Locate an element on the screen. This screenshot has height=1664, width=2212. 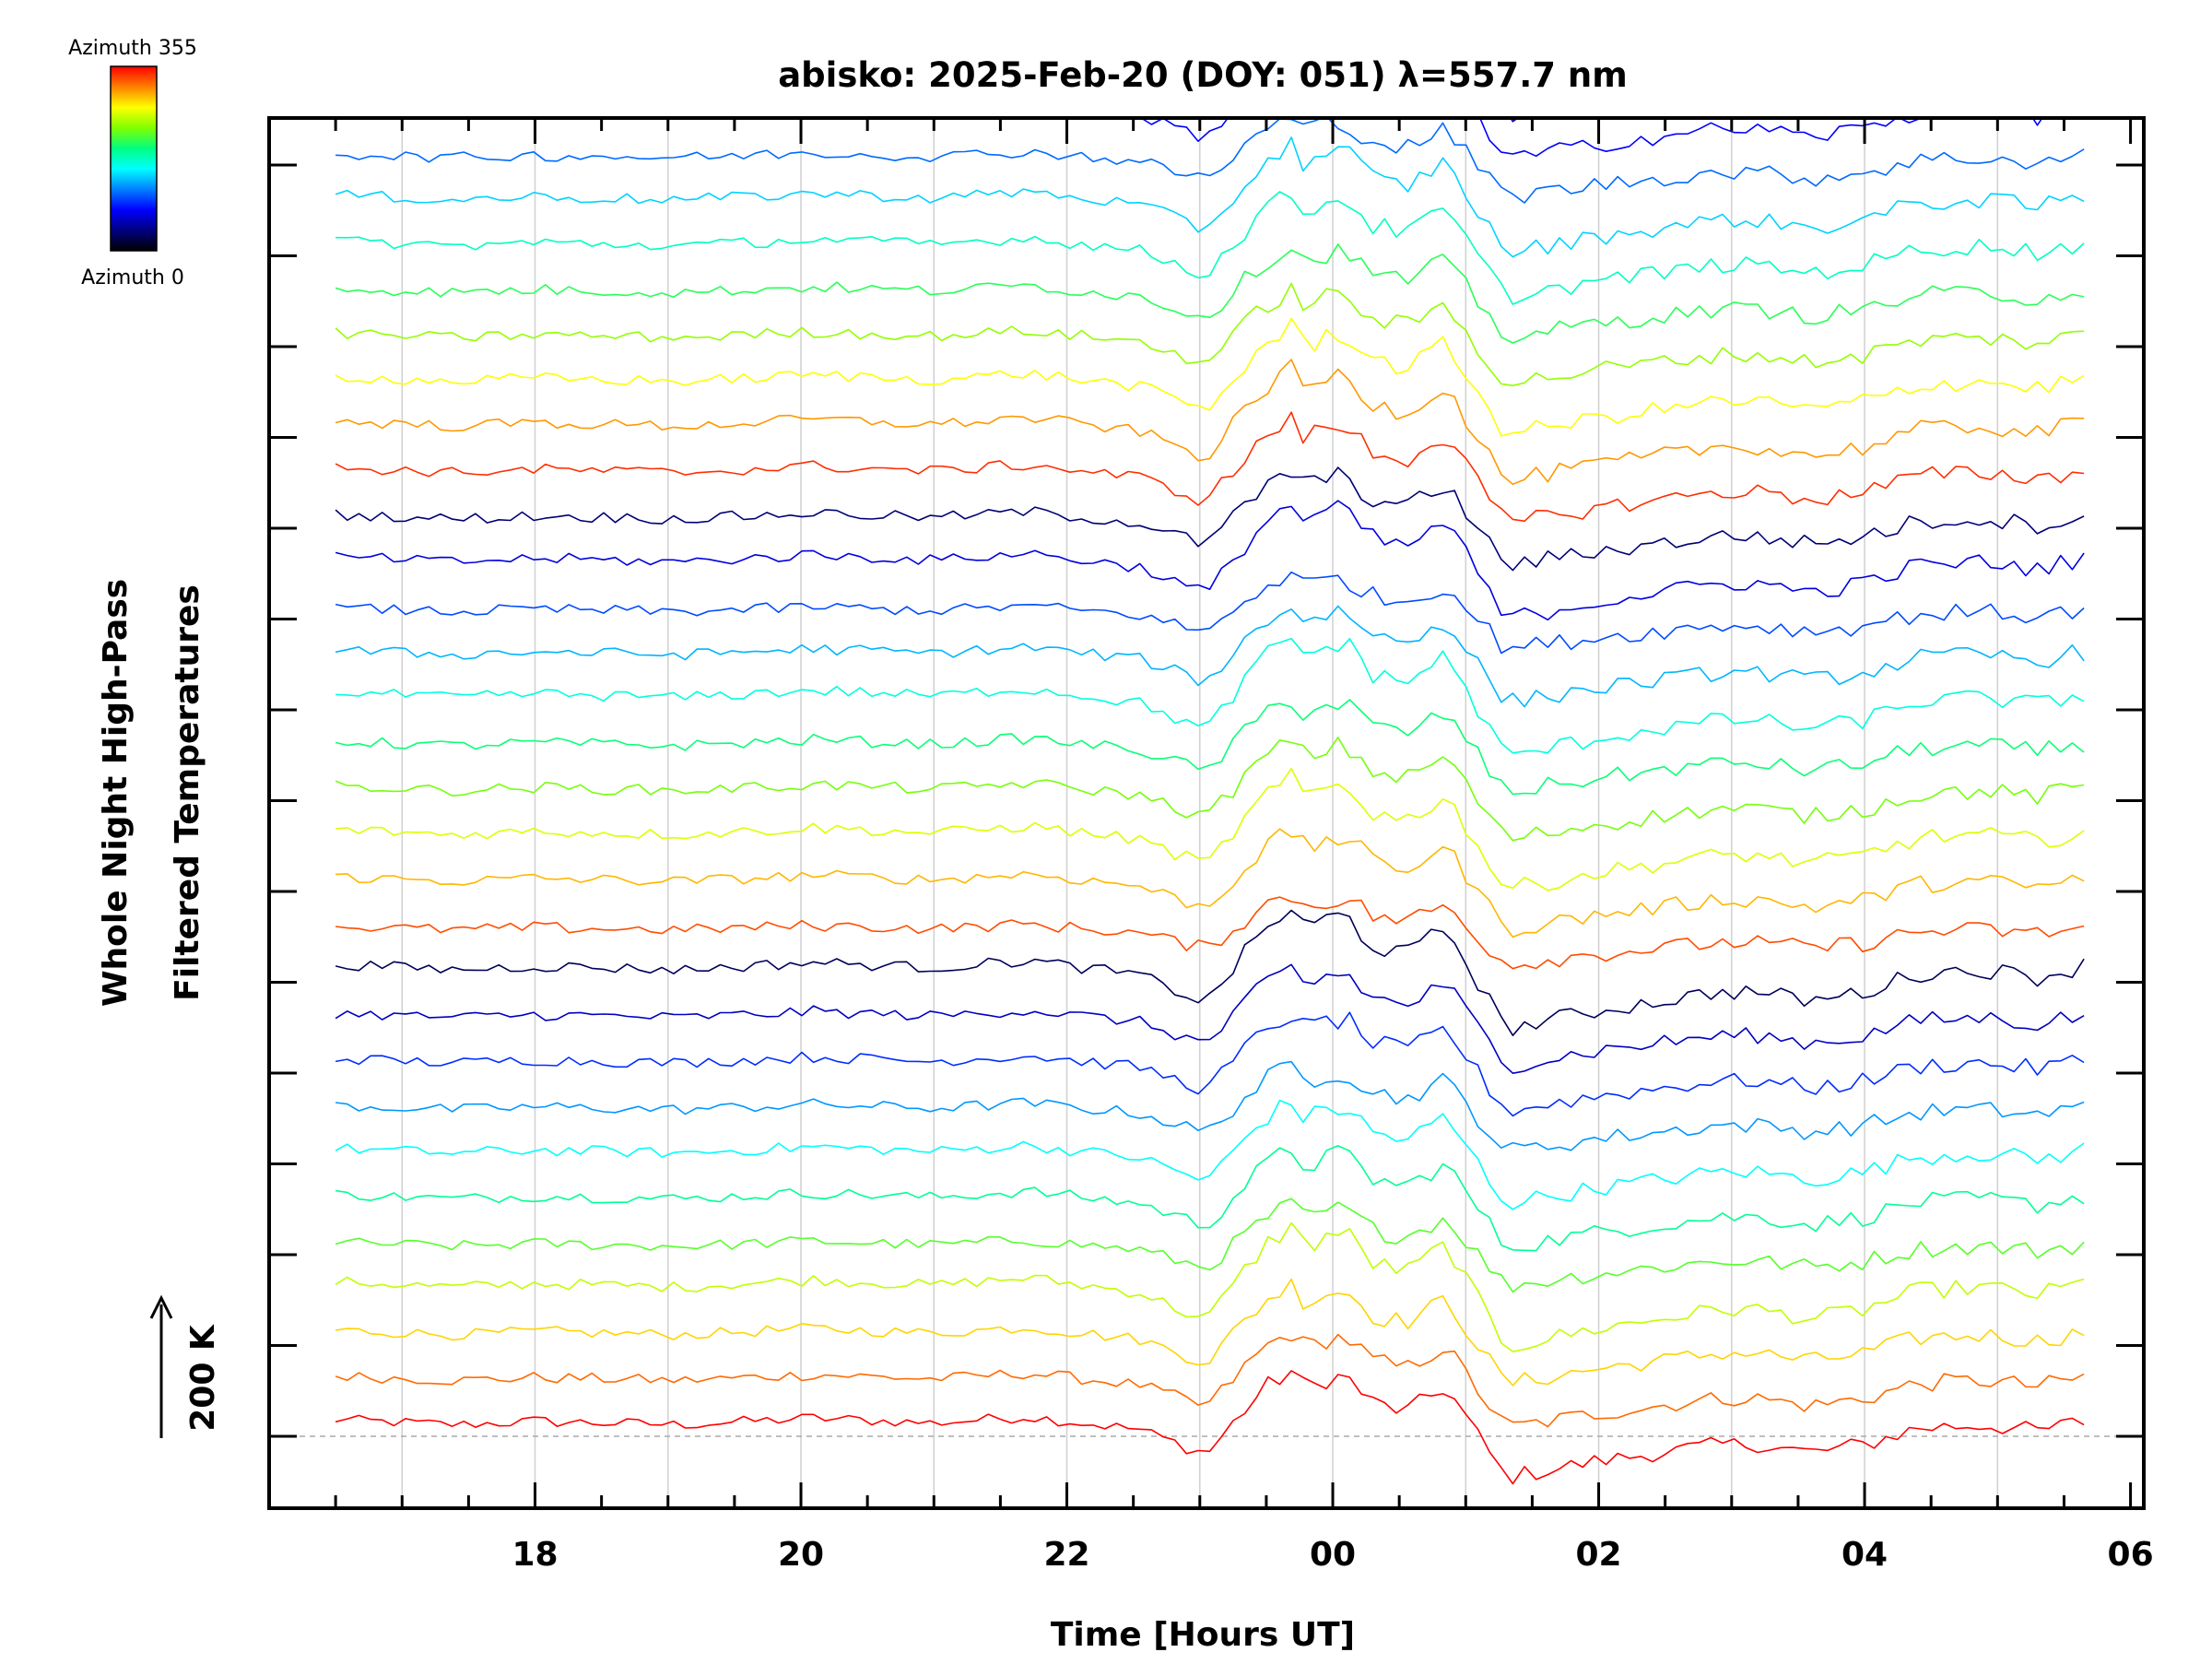
x-tick-labels: 18 20 22 00 02 04 06 is located at coordinates (1332, 1555).